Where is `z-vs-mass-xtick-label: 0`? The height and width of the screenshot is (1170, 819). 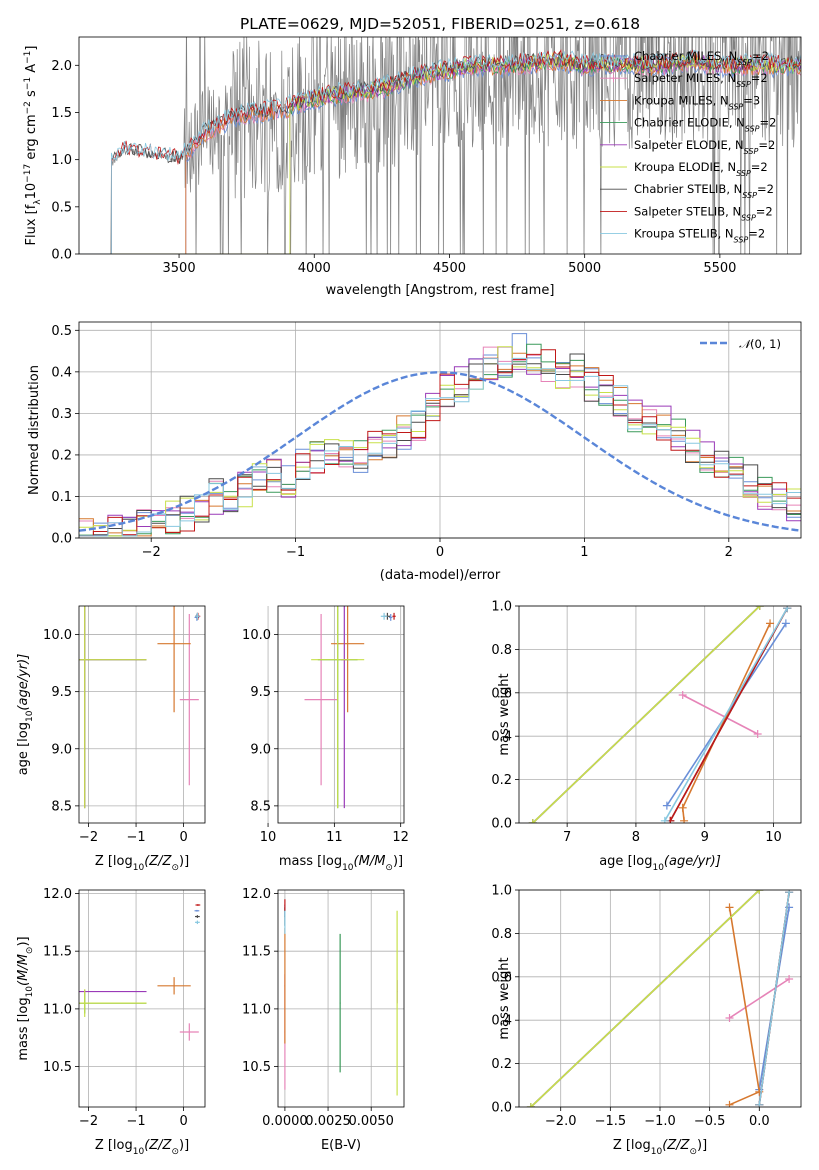 z-vs-mass-xtick-label: 0 is located at coordinates (183, 1121).